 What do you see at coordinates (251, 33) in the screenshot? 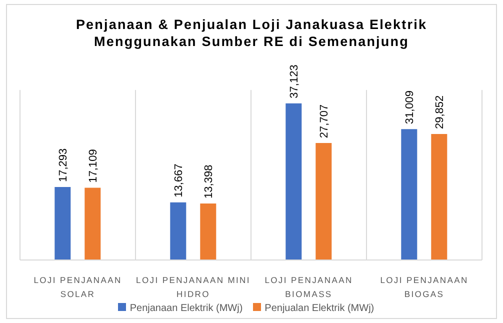
I see `chart-title: Penjanaan & Penjualan Loji Janakuasa Elektrik Menggunakan Sumber RE di Semenanjung` at bounding box center [251, 33].